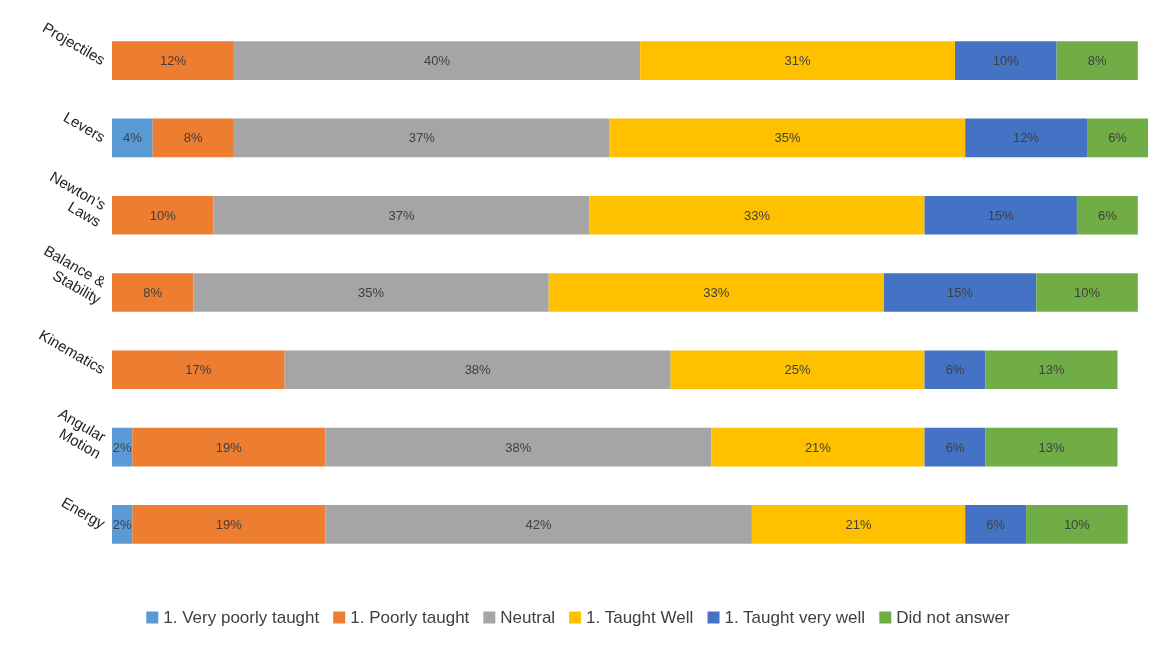 Image resolution: width=1156 pixels, height=649 pixels. I want to click on legend-label: 1. Taught very well, so click(794, 617).